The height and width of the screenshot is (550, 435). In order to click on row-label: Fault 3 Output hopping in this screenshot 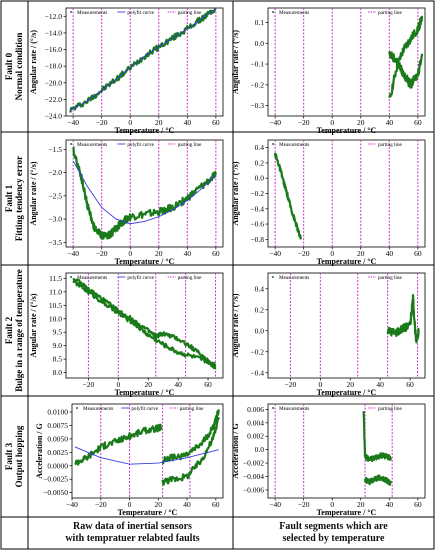, I will do `click(14, 456)`.